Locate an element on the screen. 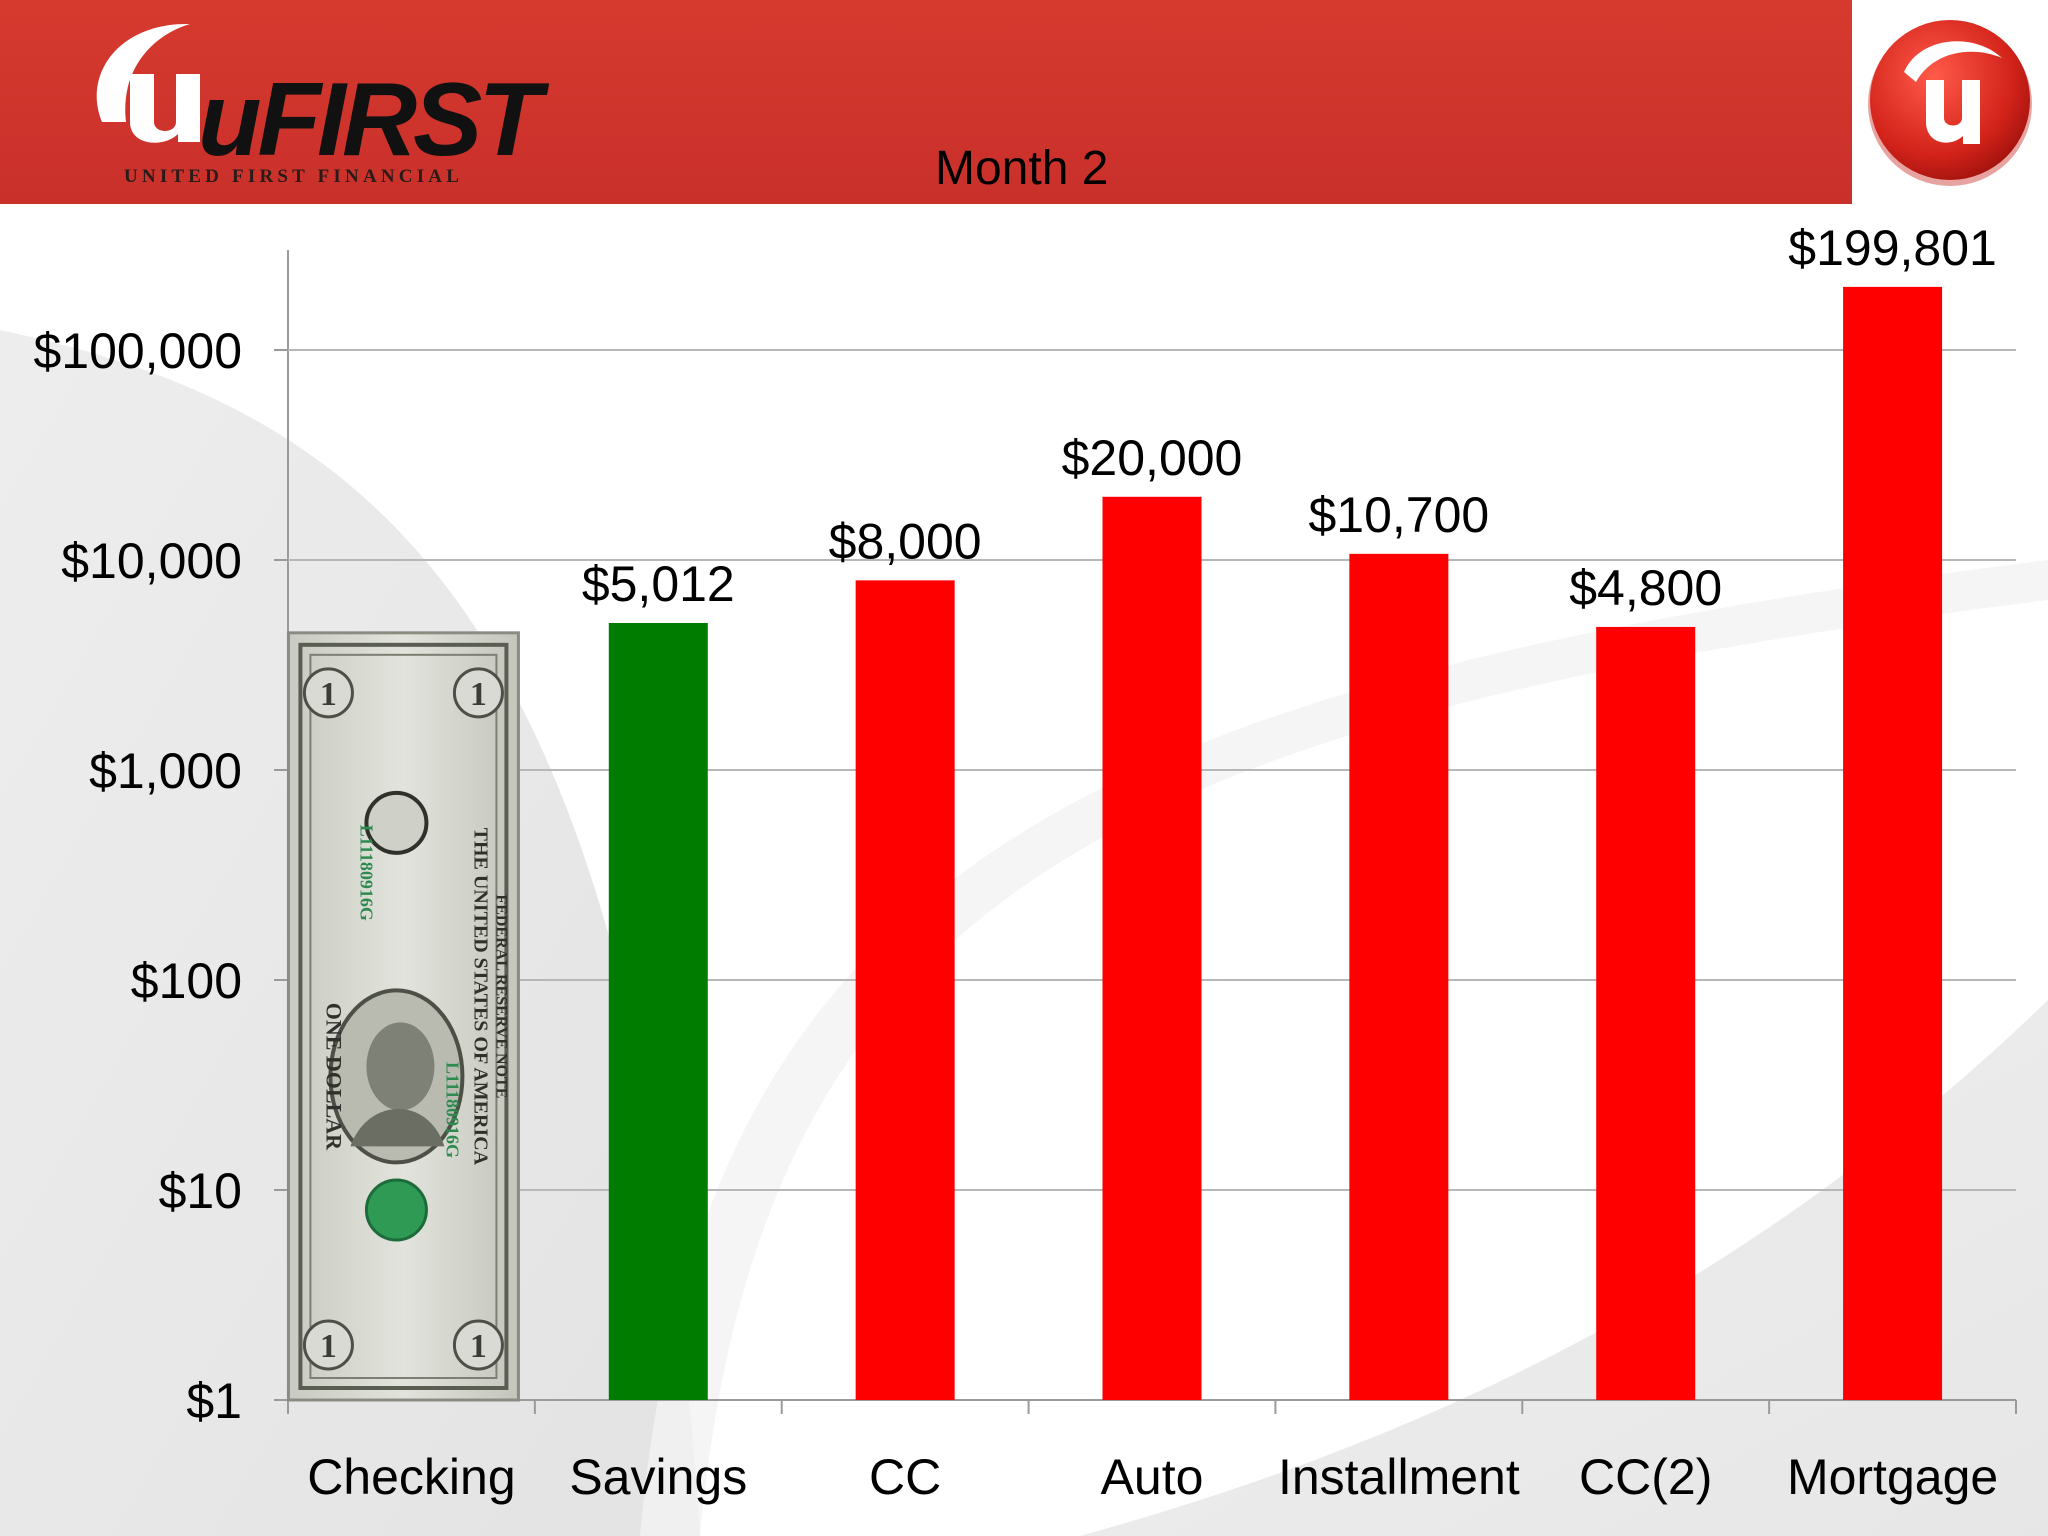 The image size is (2048, 1536). x-tick-label: CC is located at coordinates (905, 1477).